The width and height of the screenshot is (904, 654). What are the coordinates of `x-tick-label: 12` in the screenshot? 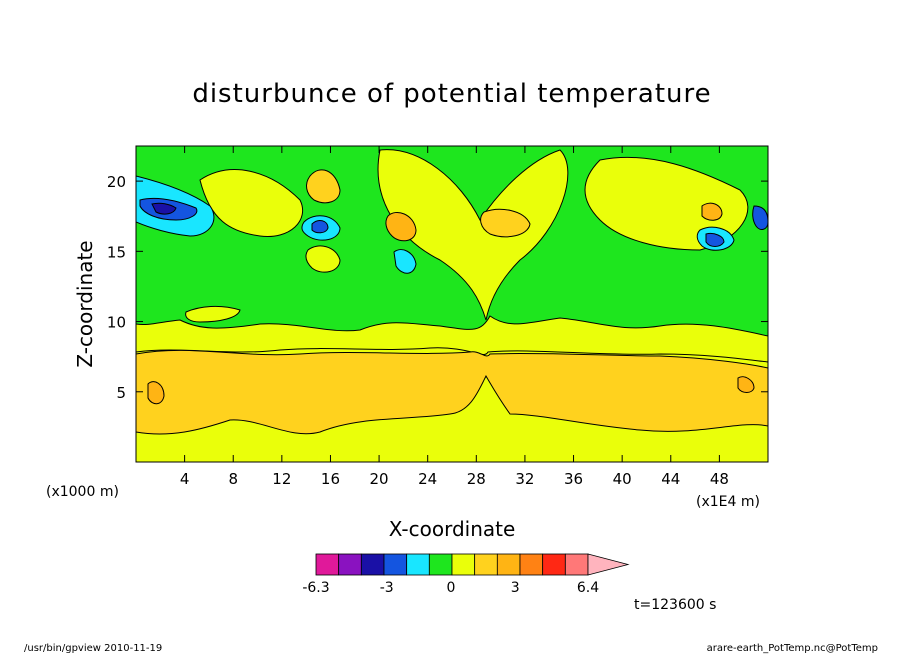 It's located at (281, 479).